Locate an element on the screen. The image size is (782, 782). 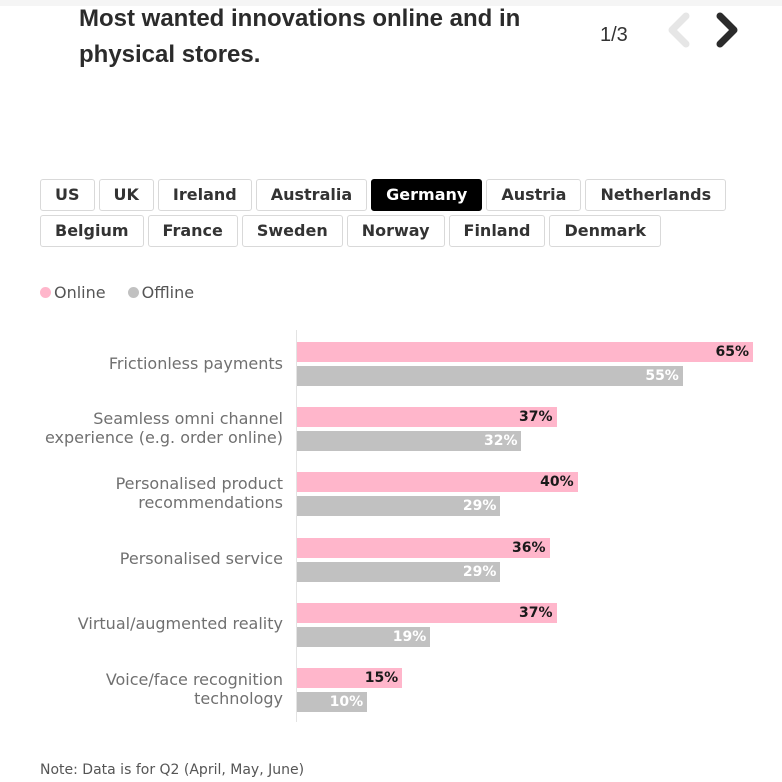
tab-denmark: Denmark is located at coordinates (605, 231).